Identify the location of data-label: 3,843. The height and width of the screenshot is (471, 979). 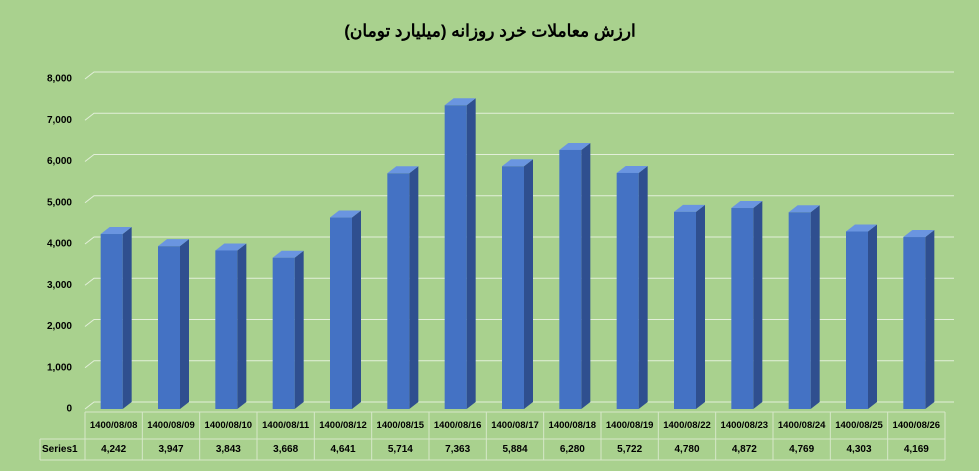
(228, 449).